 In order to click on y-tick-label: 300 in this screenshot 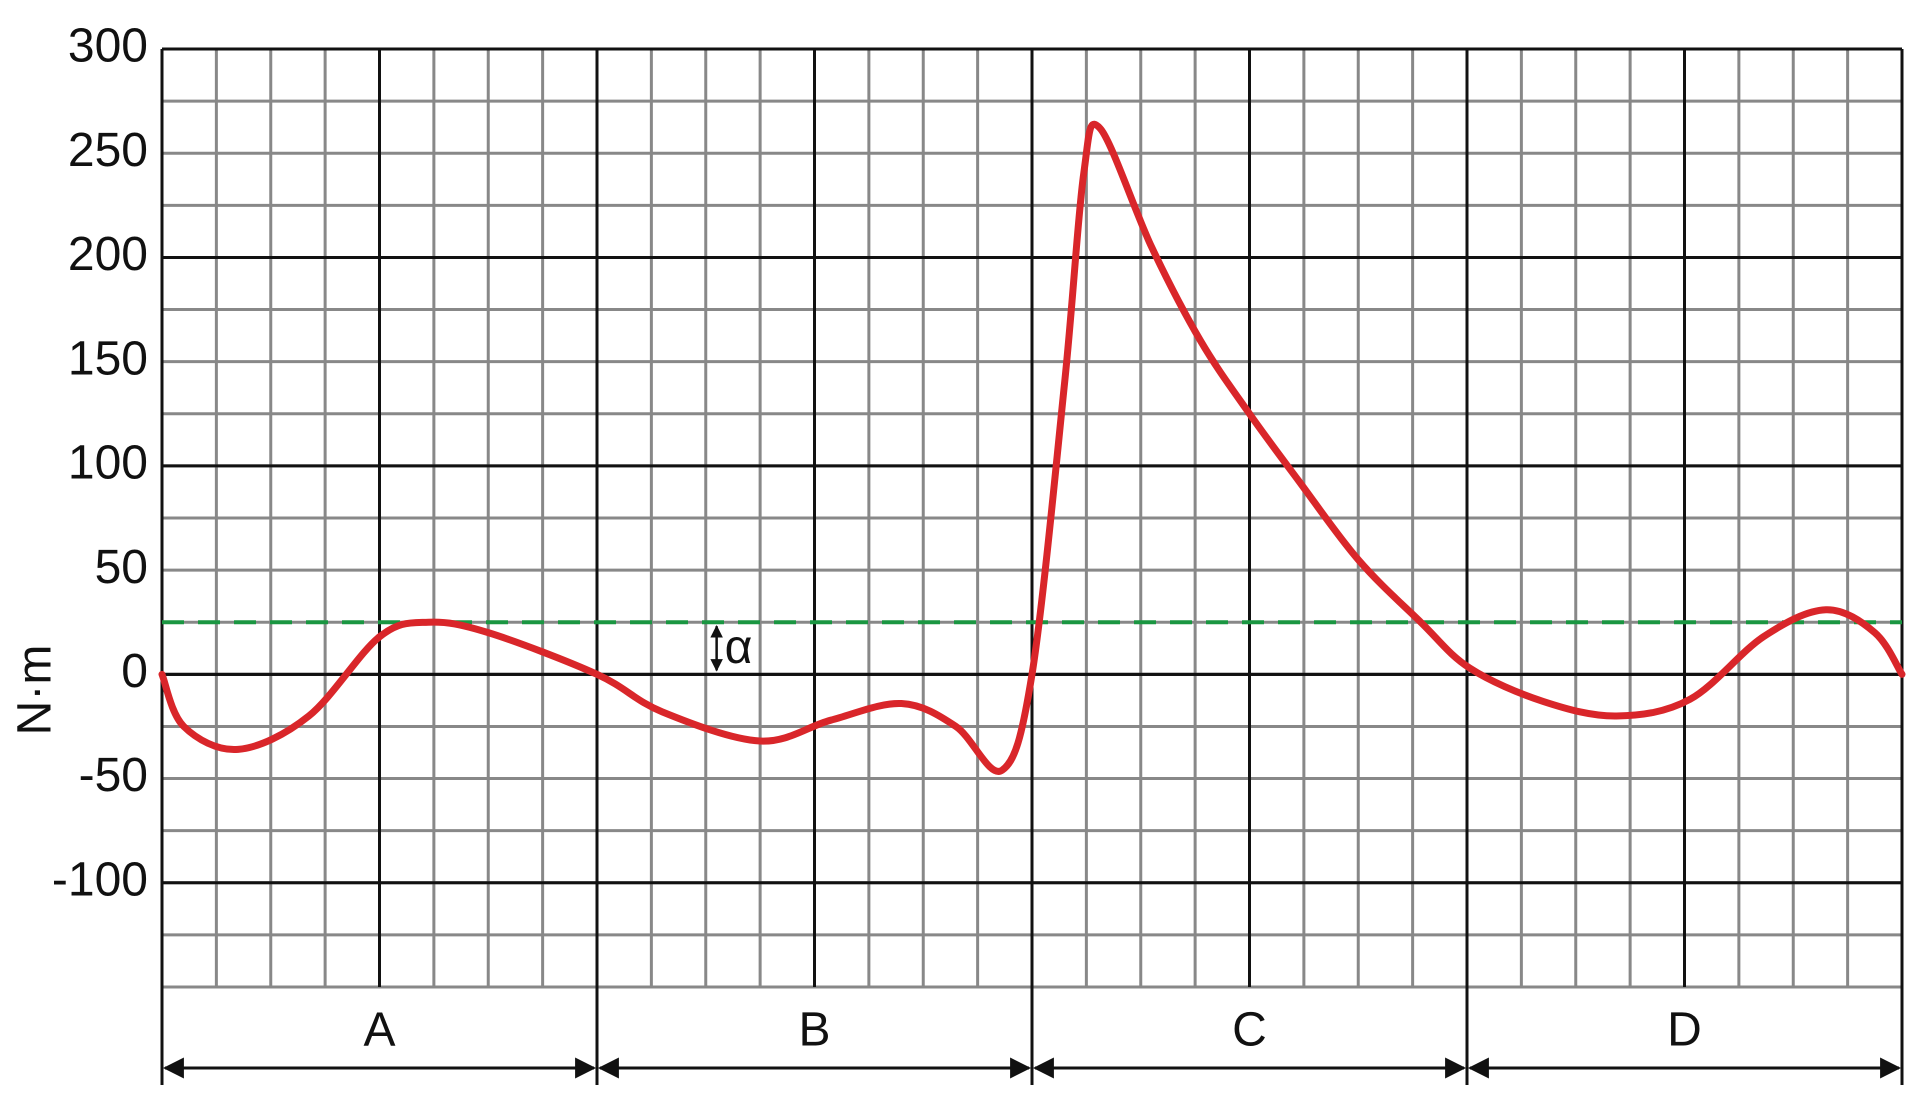, I will do `click(108, 46)`.